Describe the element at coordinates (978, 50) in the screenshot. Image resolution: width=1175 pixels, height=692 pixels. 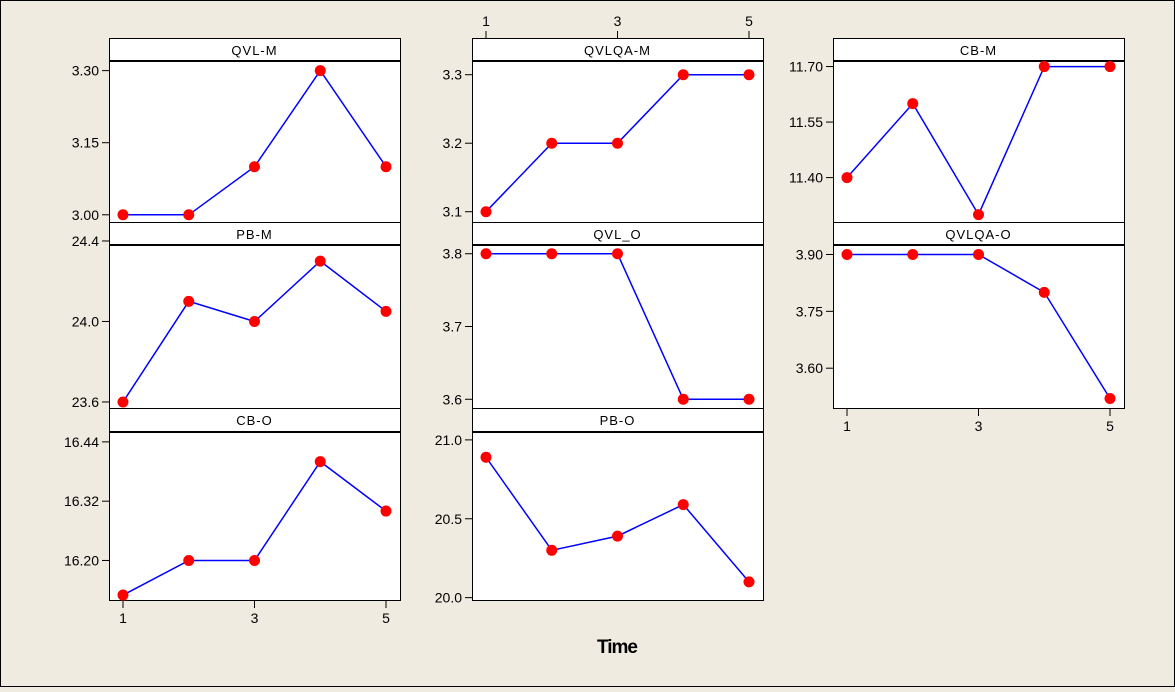
I see `panel-title: CB-M` at that location.